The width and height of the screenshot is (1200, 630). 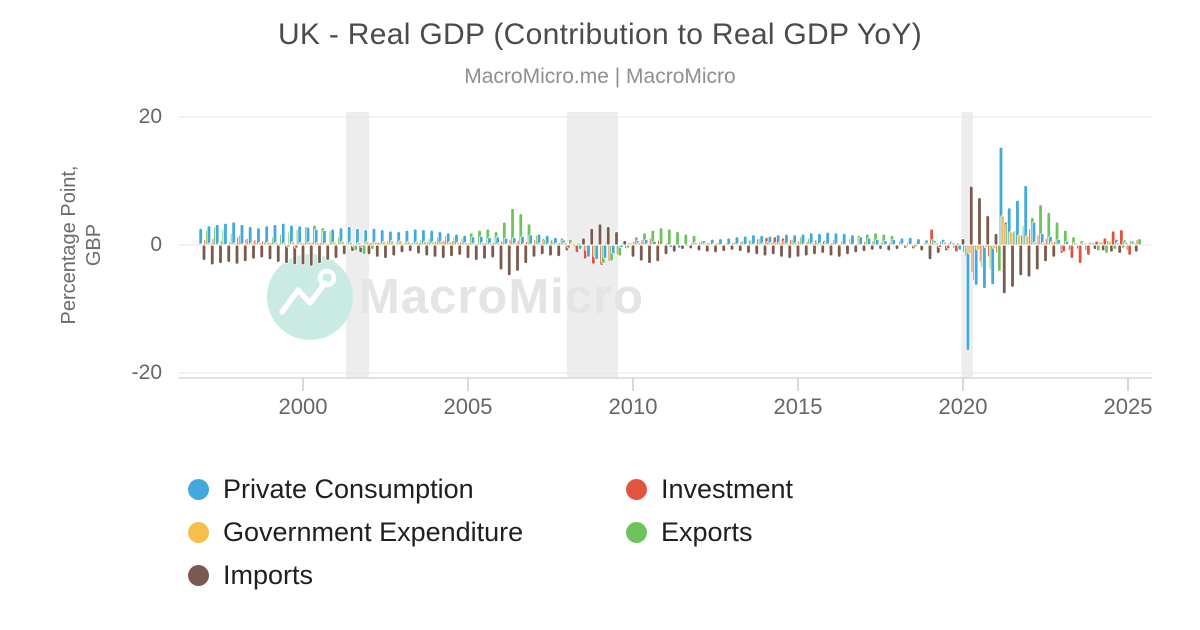 What do you see at coordinates (709, 489) in the screenshot?
I see `legend-item-investment: Investment` at bounding box center [709, 489].